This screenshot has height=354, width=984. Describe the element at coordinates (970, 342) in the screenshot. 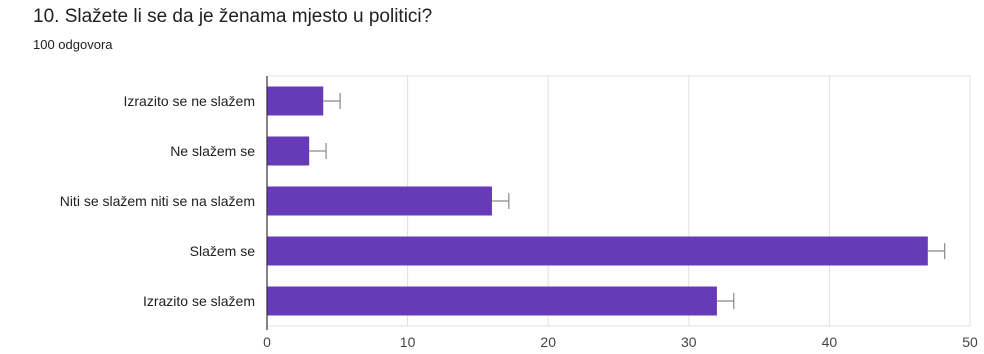

I see `x-tick-label-50: 50` at that location.